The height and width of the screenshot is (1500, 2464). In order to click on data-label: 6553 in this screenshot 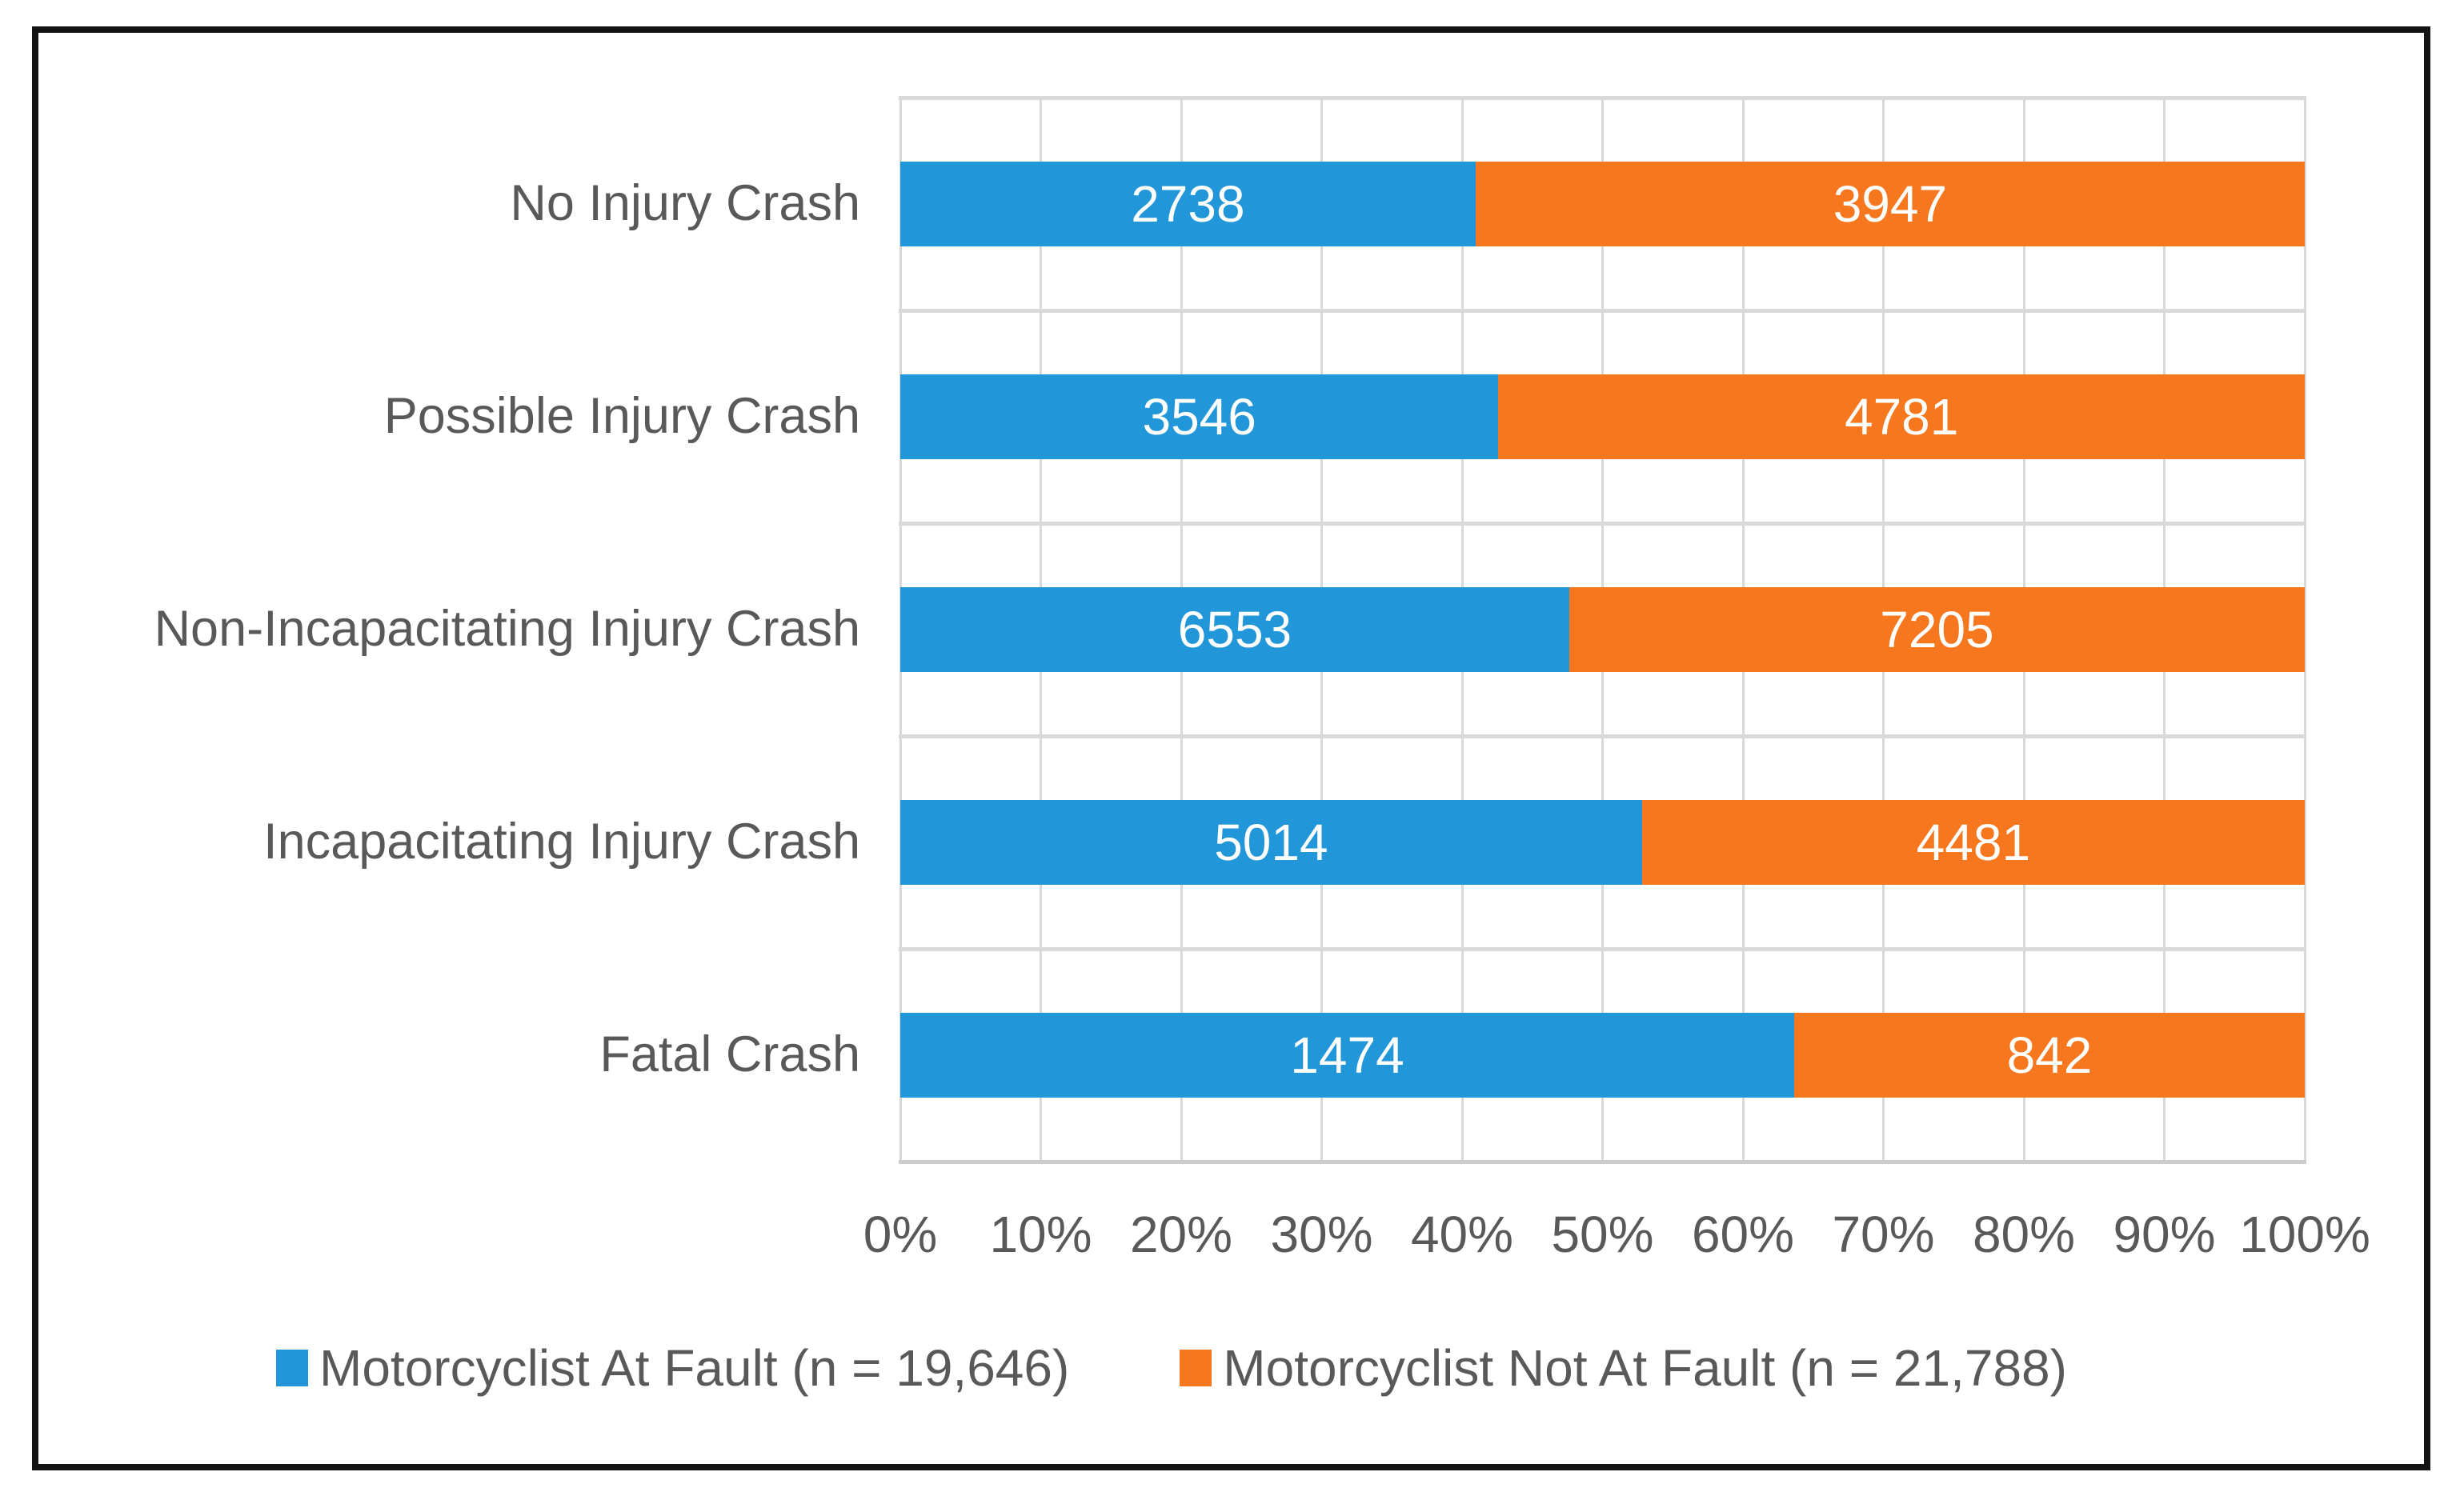, I will do `click(1234, 629)`.